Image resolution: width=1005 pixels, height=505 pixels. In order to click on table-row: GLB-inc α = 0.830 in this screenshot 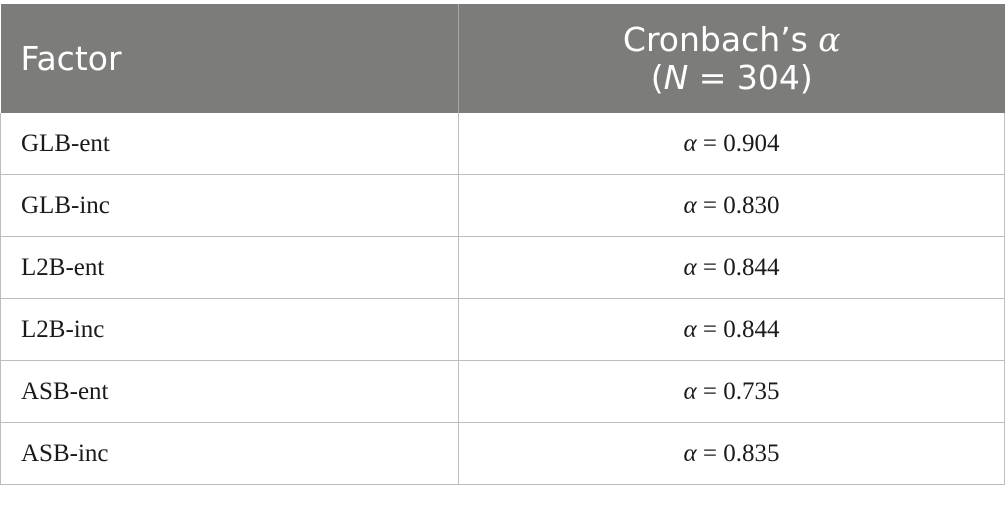, I will do `click(502, 205)`.